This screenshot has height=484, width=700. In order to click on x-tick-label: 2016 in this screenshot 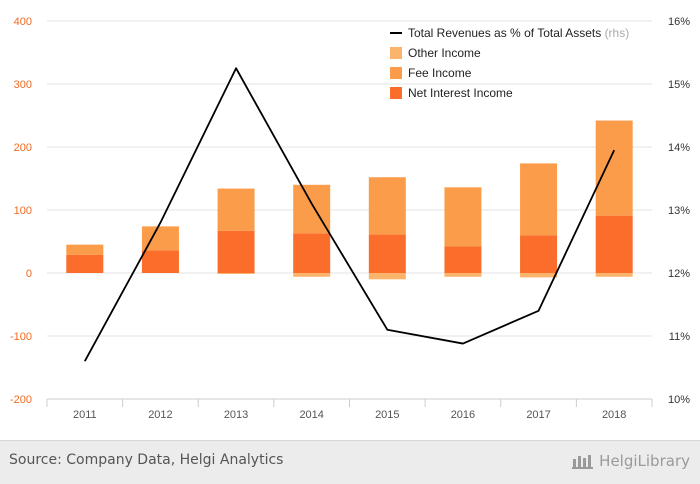, I will do `click(463, 415)`.